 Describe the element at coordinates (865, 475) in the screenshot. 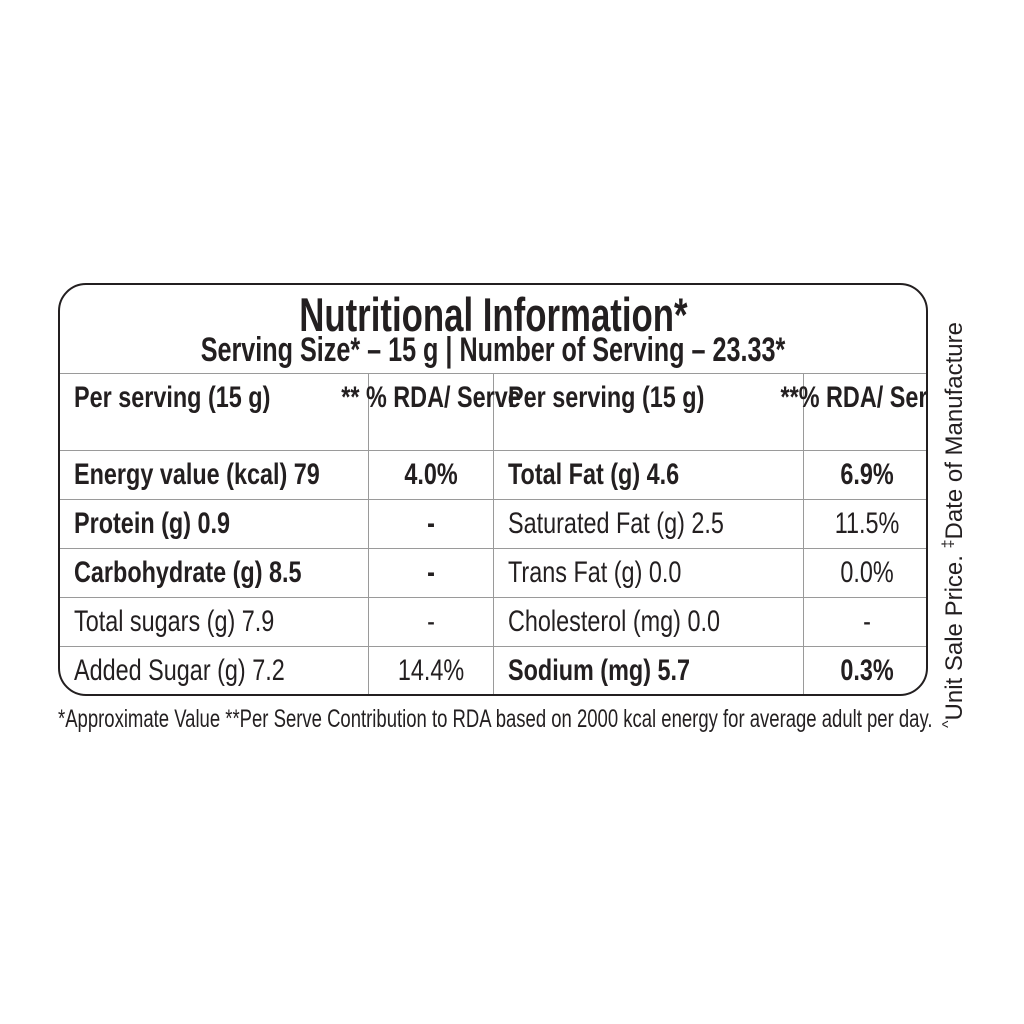

I see `rda-cell: 6.9%` at that location.